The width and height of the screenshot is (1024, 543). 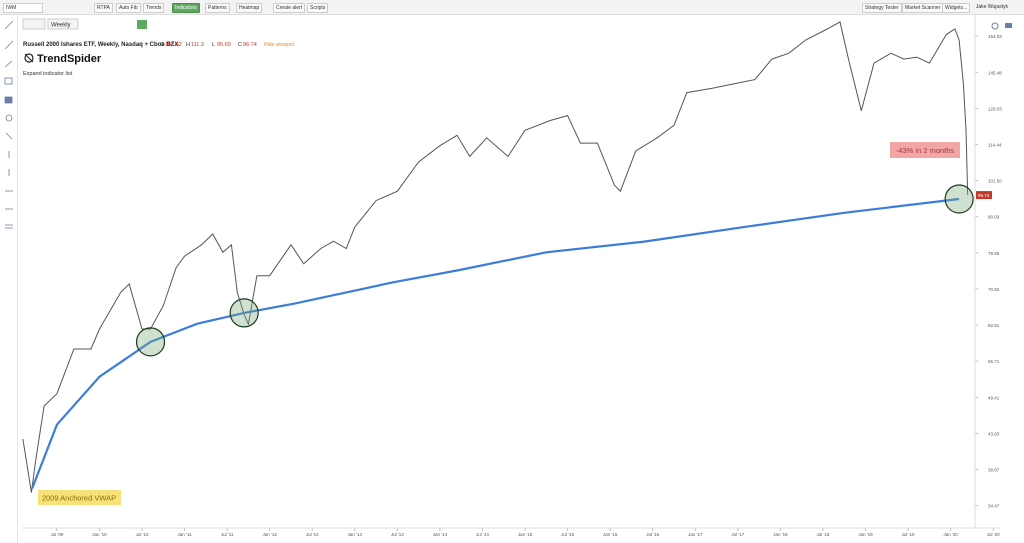 I want to click on toolbar-button: Indicators, so click(x=186, y=8).